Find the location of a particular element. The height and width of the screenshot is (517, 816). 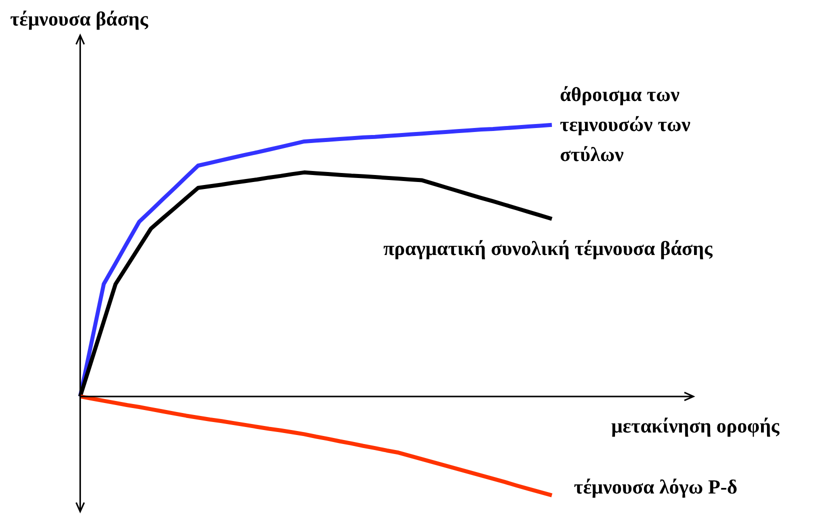

series-label: τέμνουσα λόγω P-δ is located at coordinates (656, 487).